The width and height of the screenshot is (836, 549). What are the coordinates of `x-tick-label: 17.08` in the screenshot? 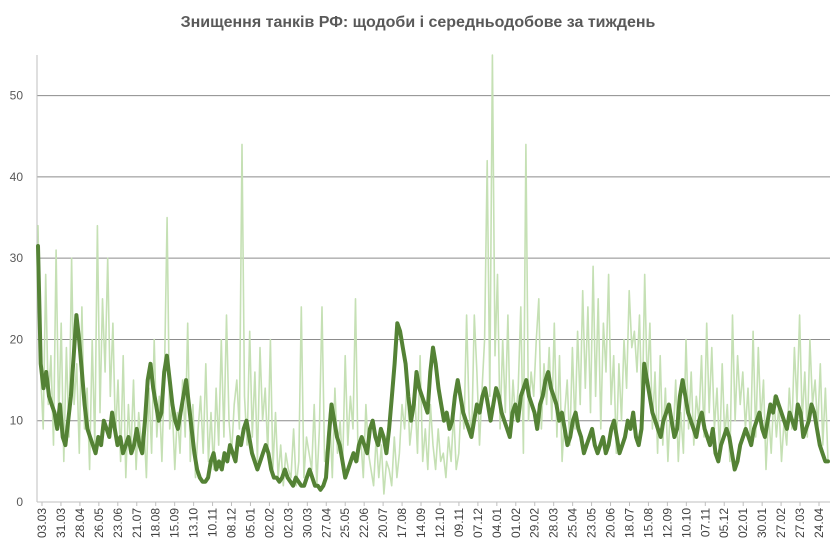 It's located at (402, 523).